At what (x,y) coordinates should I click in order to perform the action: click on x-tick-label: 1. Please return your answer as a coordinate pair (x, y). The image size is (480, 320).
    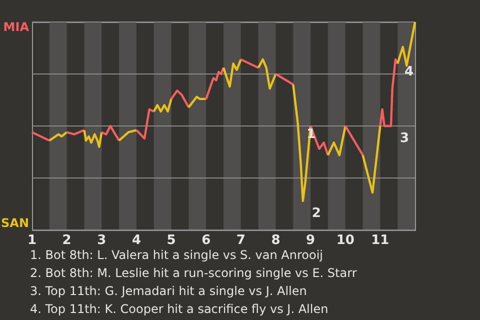
    Looking at the image, I should click on (32, 240).